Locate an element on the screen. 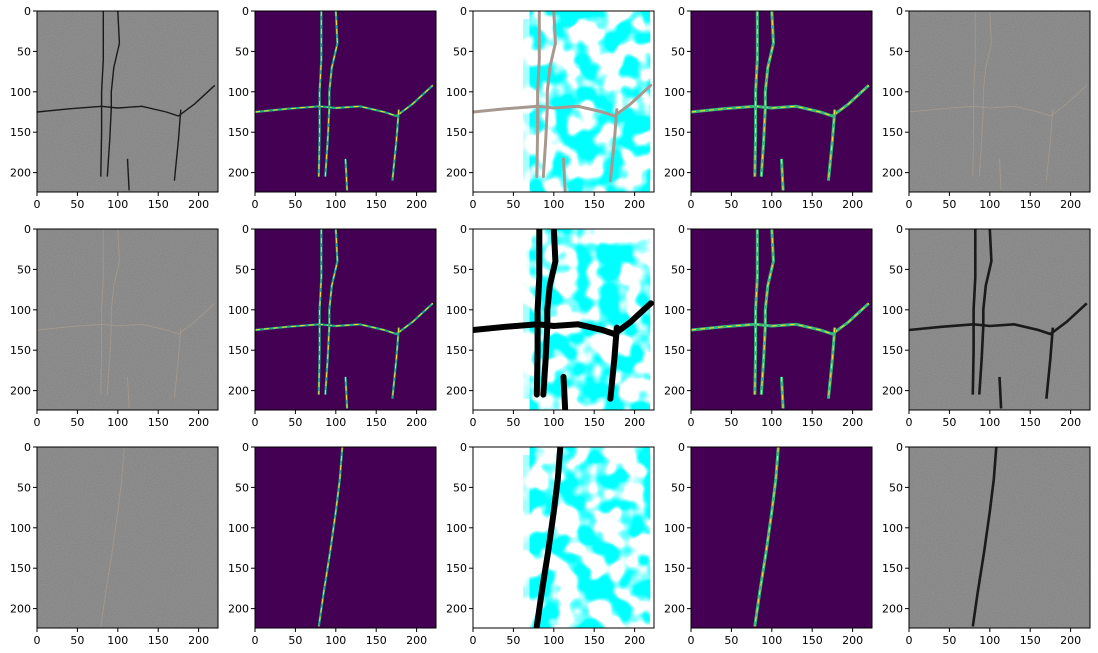 The width and height of the screenshot is (1098, 653). panel-r2-c2-mask: 0 50 100 150 200 0 50 100 150 200 is located at coordinates (332, 326).